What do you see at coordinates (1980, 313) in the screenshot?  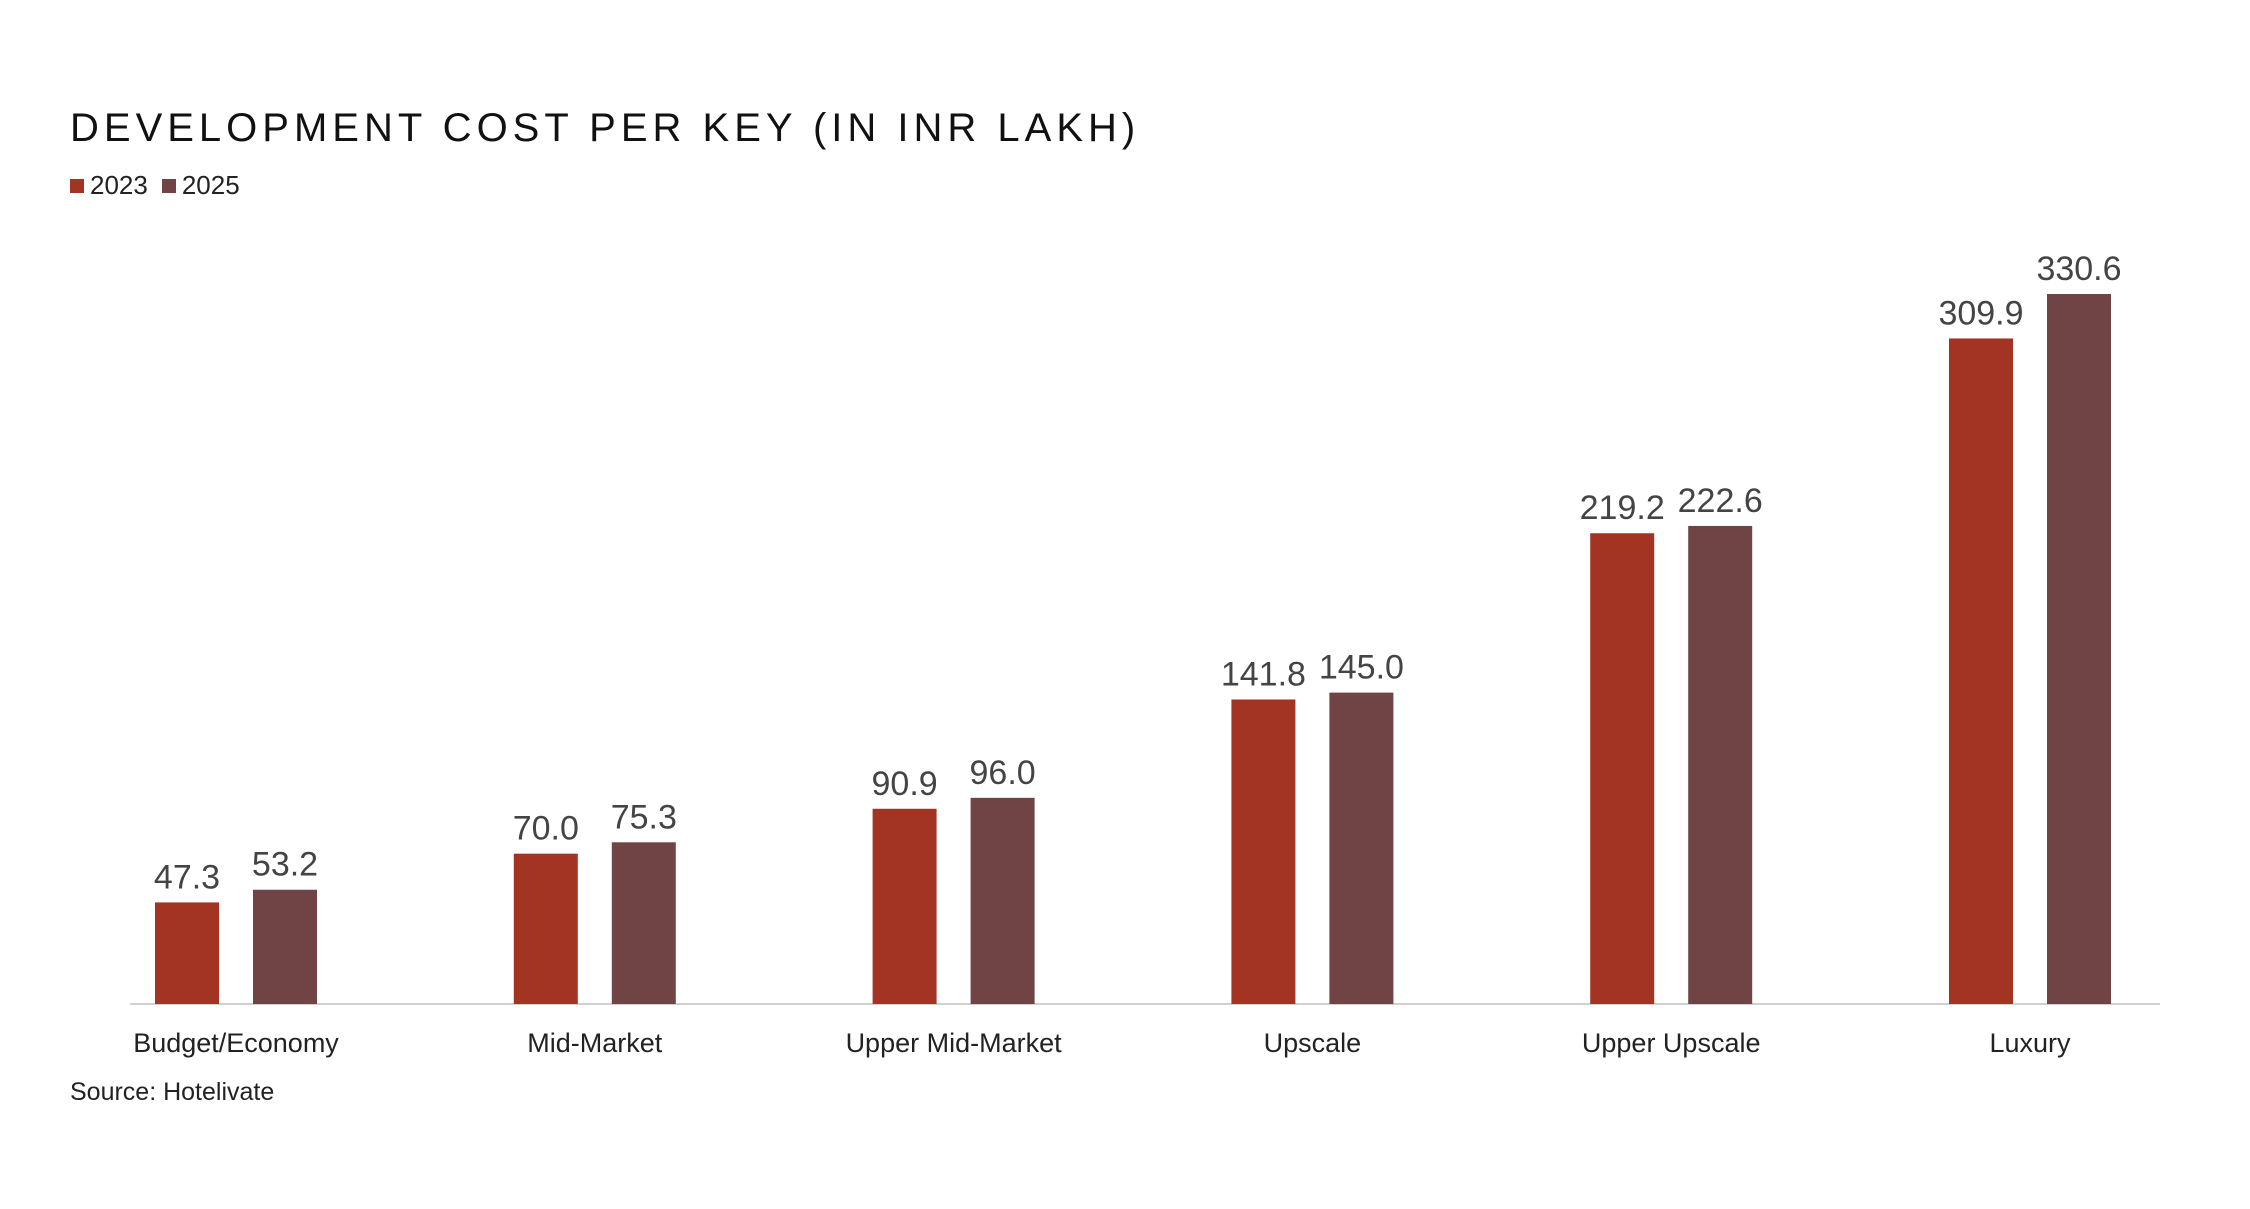 I see `data-label-2023-5: 309.9` at bounding box center [1980, 313].